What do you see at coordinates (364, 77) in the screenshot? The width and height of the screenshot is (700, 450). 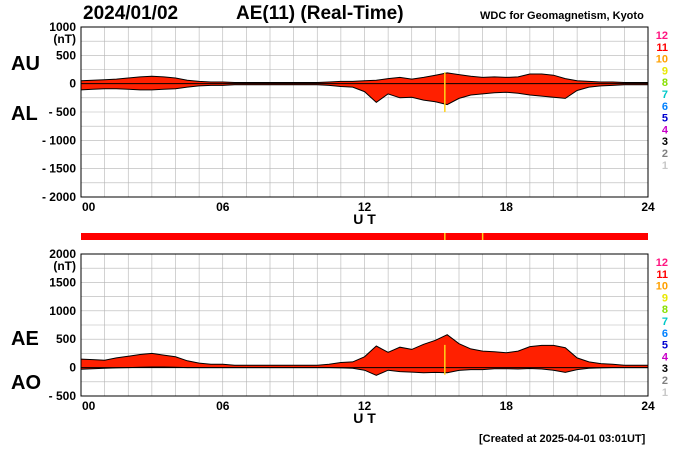 I see `series-line-au` at bounding box center [364, 77].